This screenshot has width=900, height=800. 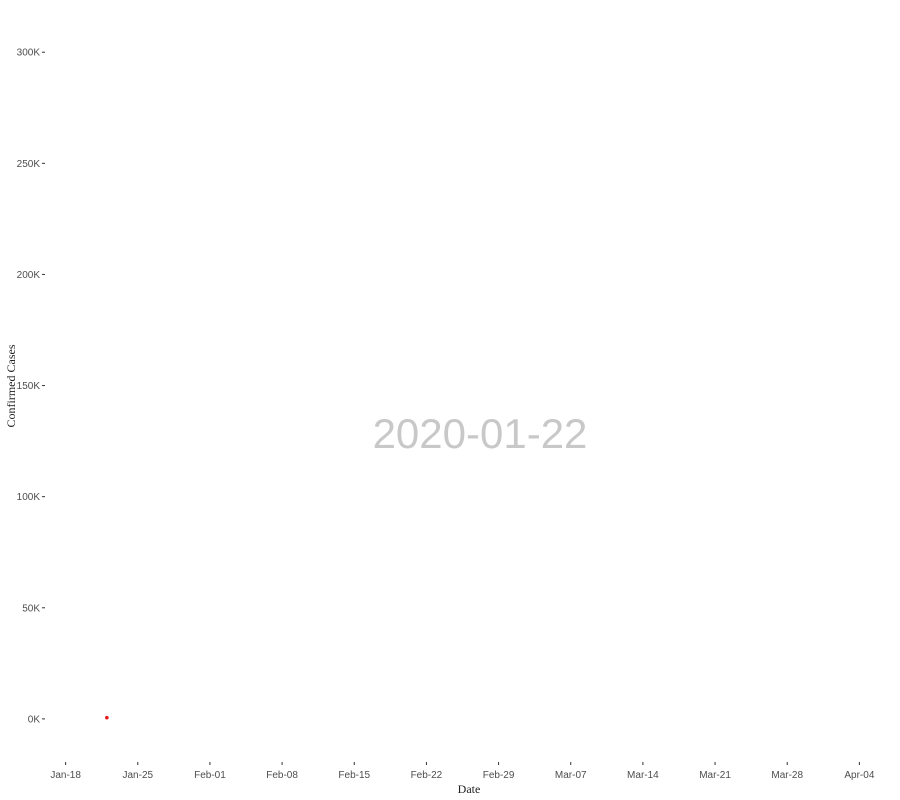 What do you see at coordinates (29, 164) in the screenshot?
I see `y-tick-label: 250K` at bounding box center [29, 164].